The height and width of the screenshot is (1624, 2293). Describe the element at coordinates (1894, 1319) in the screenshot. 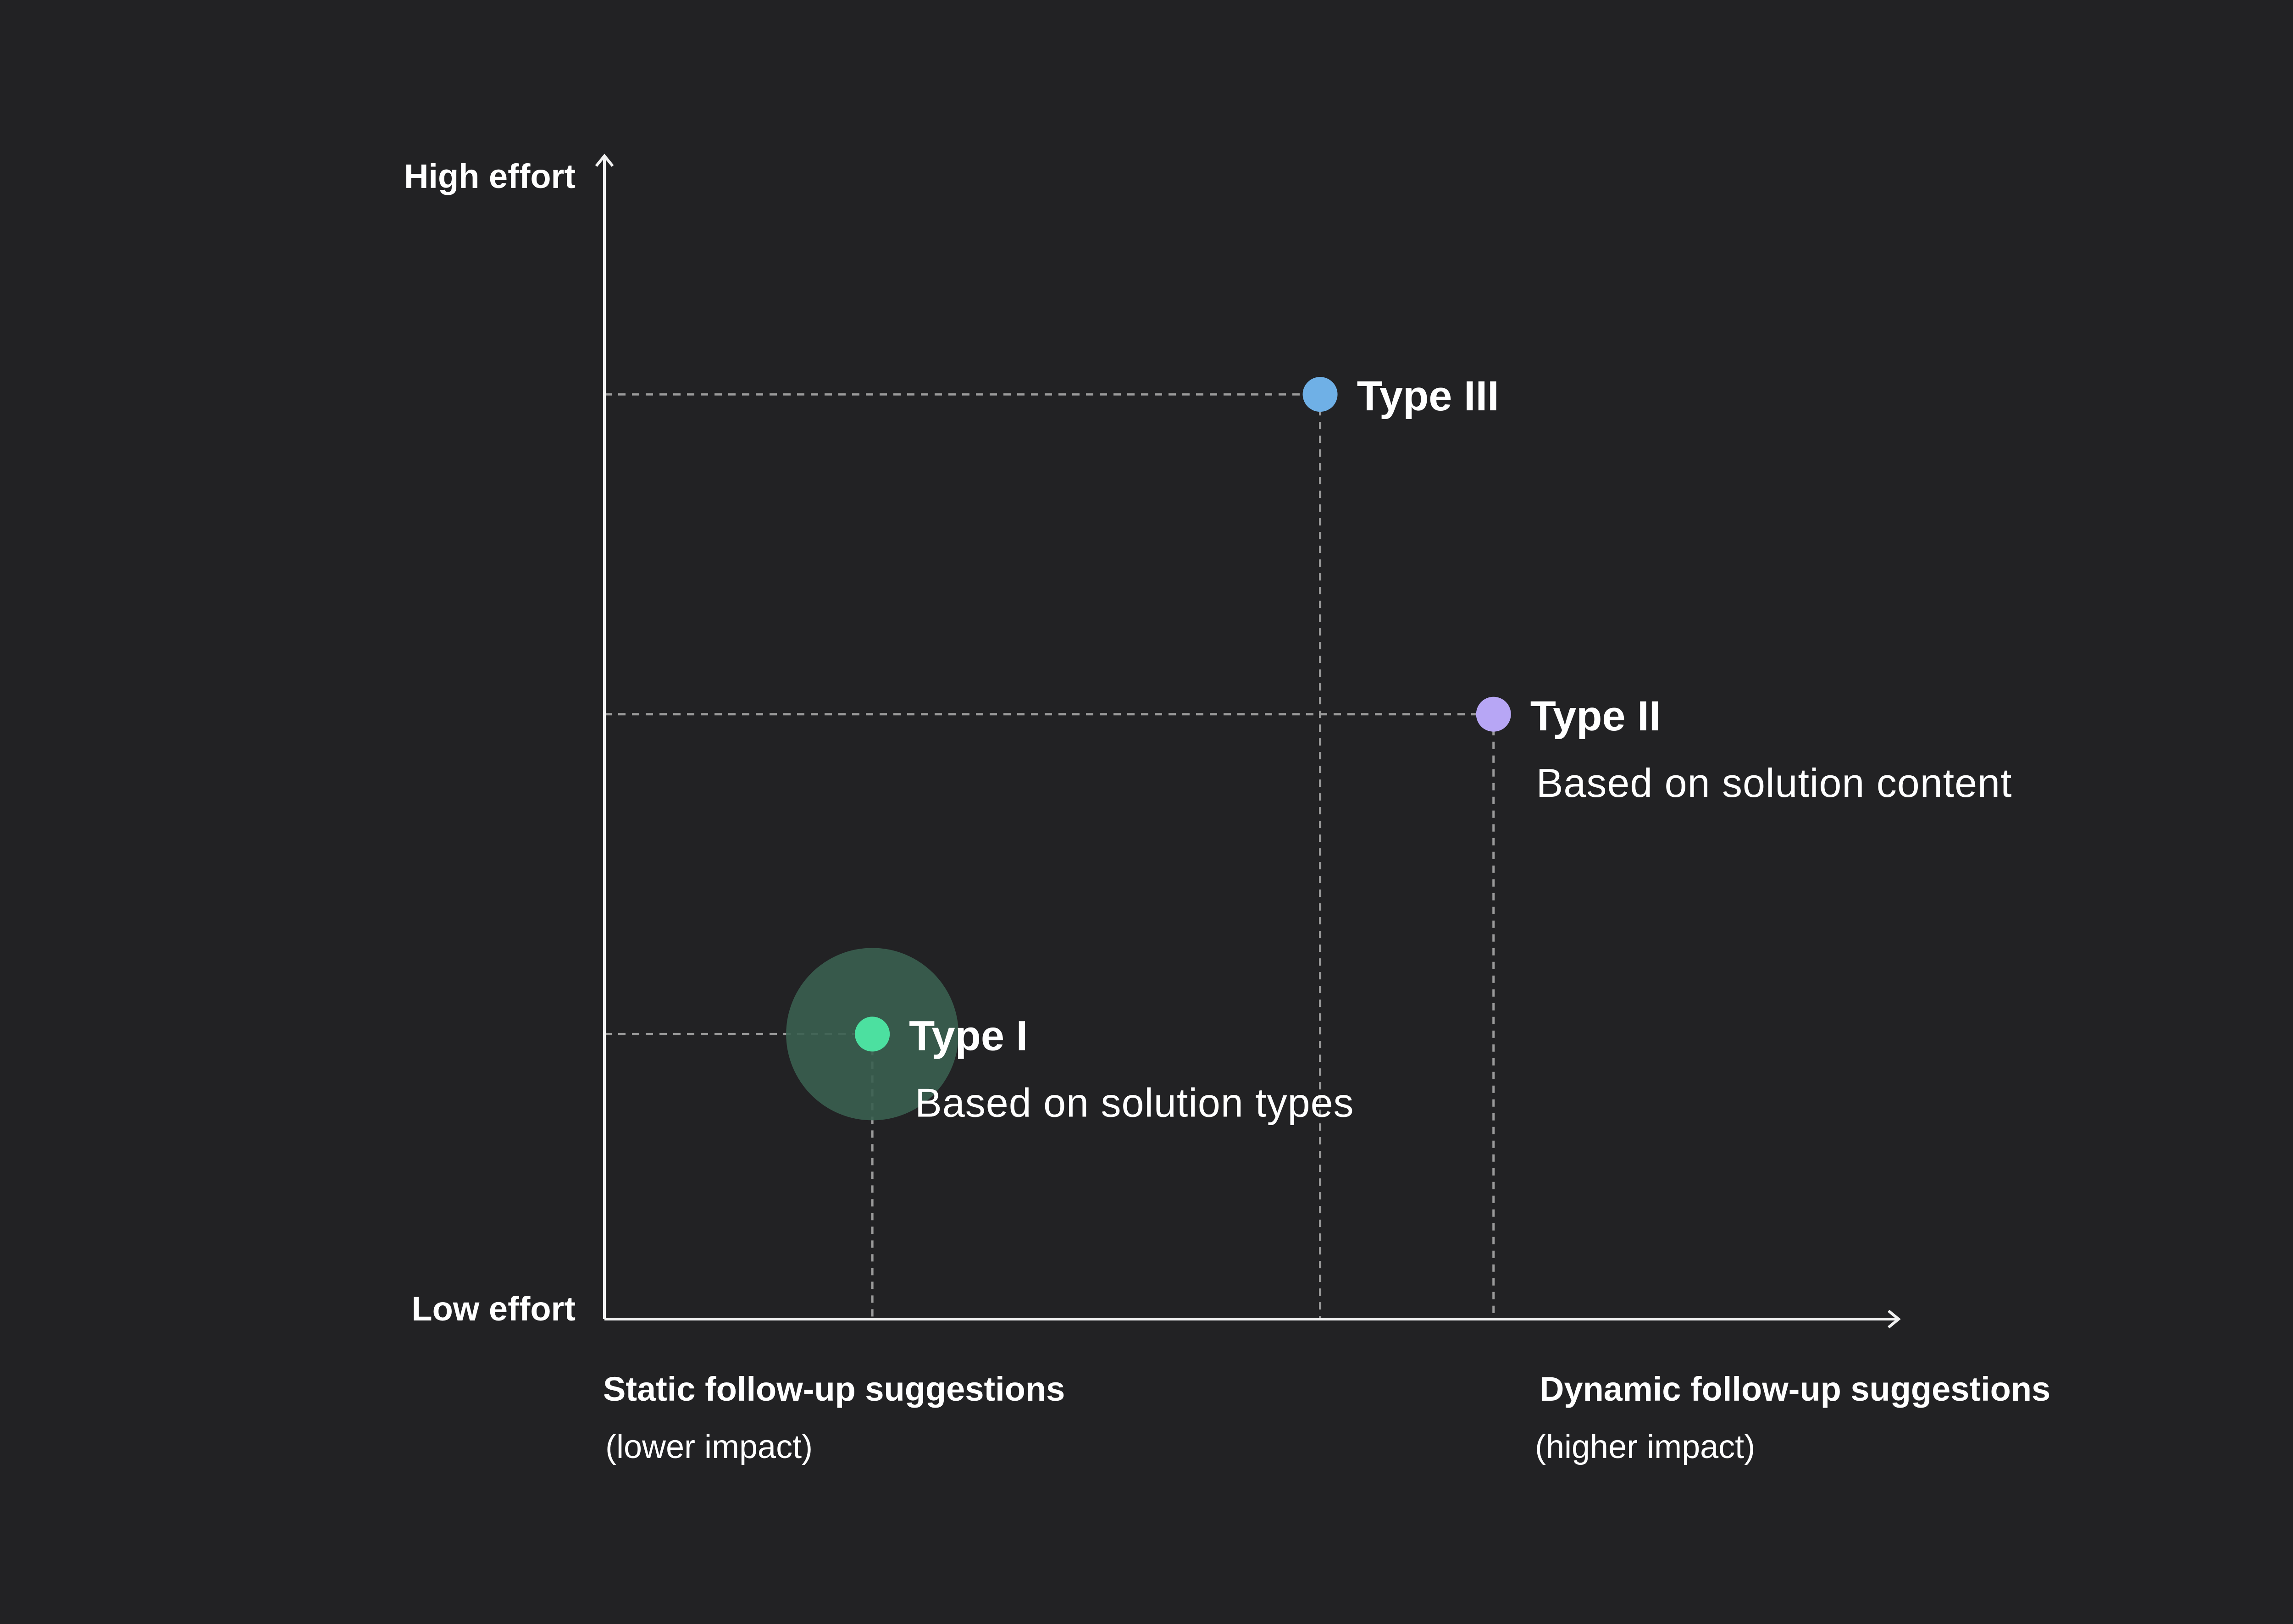

I see `x-axis-arrow` at that location.